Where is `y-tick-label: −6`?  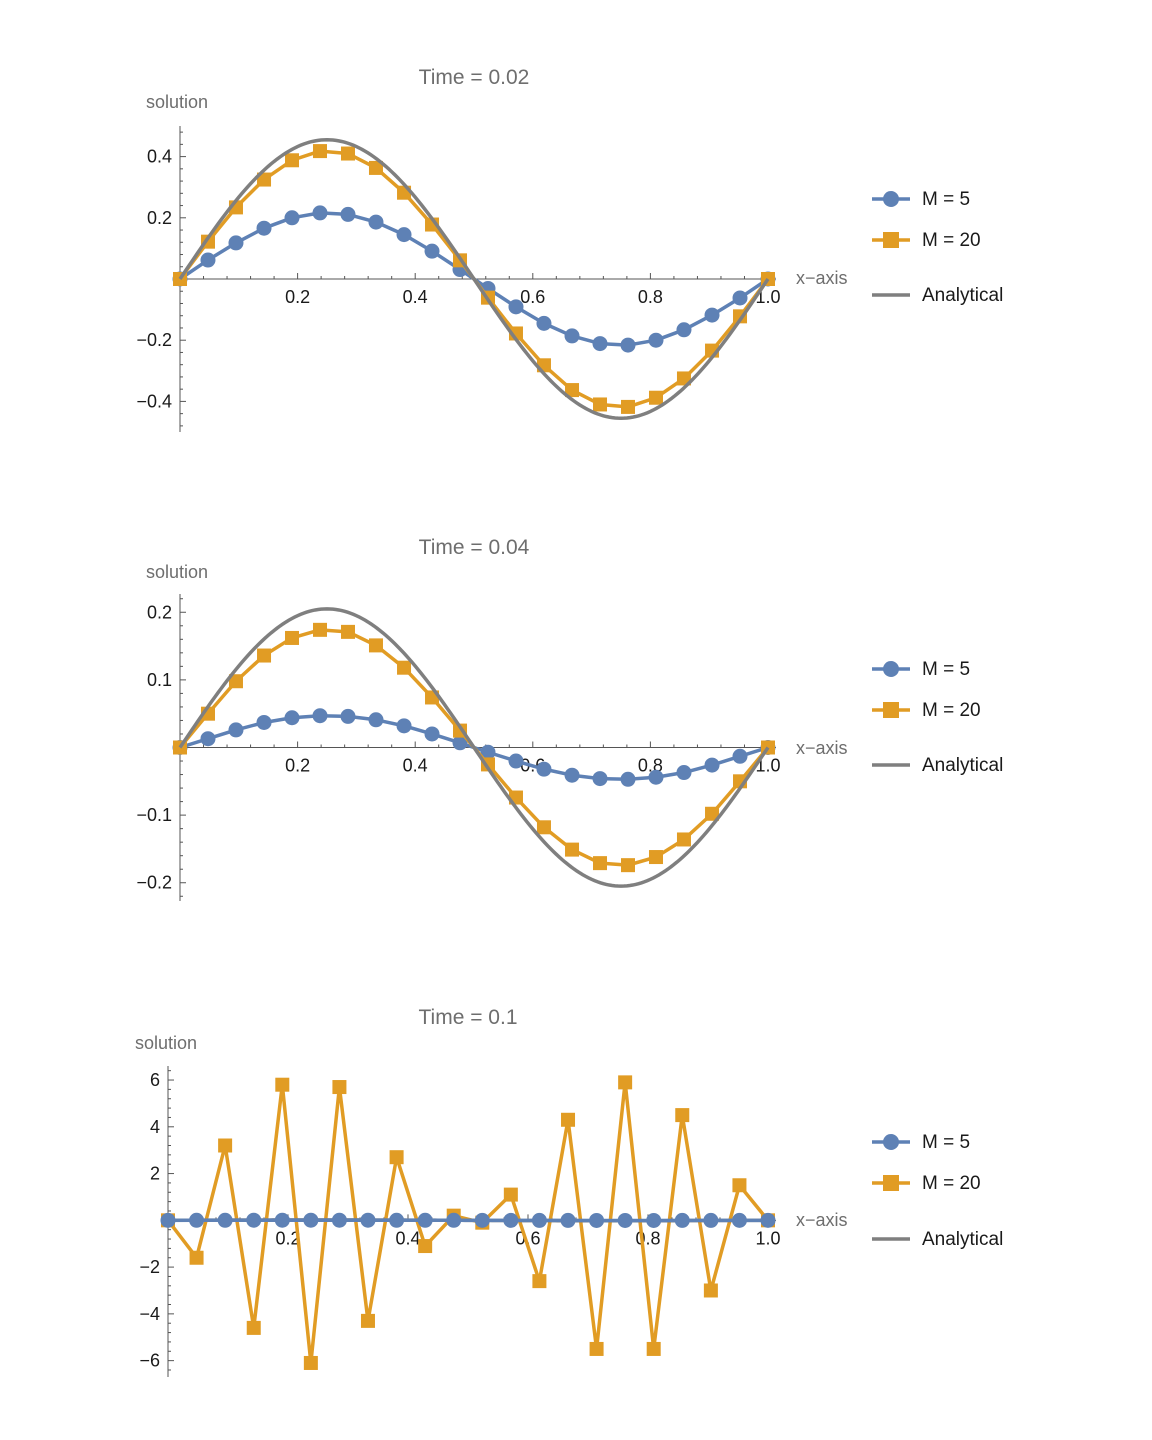
y-tick-label: −6 is located at coordinates (149, 1361).